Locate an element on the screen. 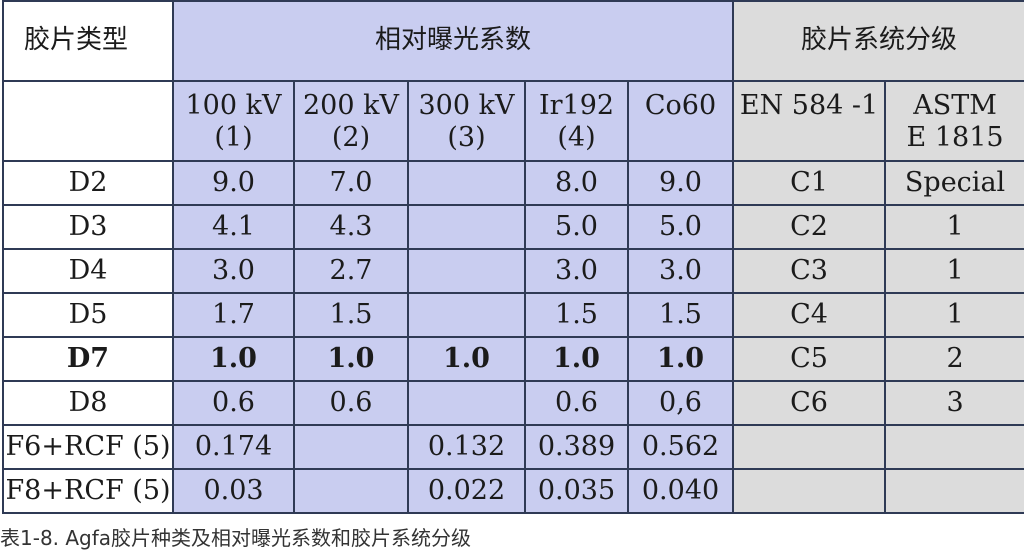 This screenshot has height=559, width=1024. subheader-200kv: 200 kV (2) is located at coordinates (351, 121).